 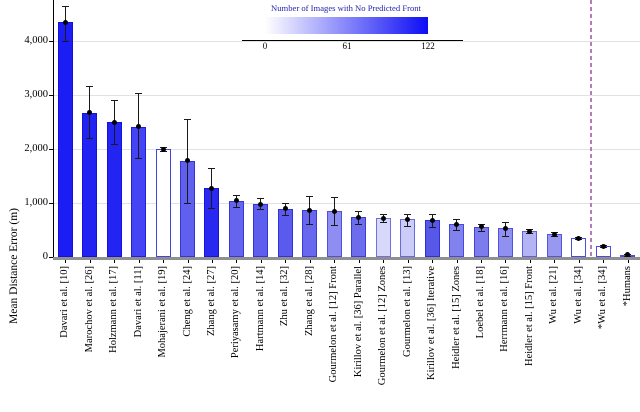 I want to click on x-tick-label: *Humans, so click(x=627, y=286).